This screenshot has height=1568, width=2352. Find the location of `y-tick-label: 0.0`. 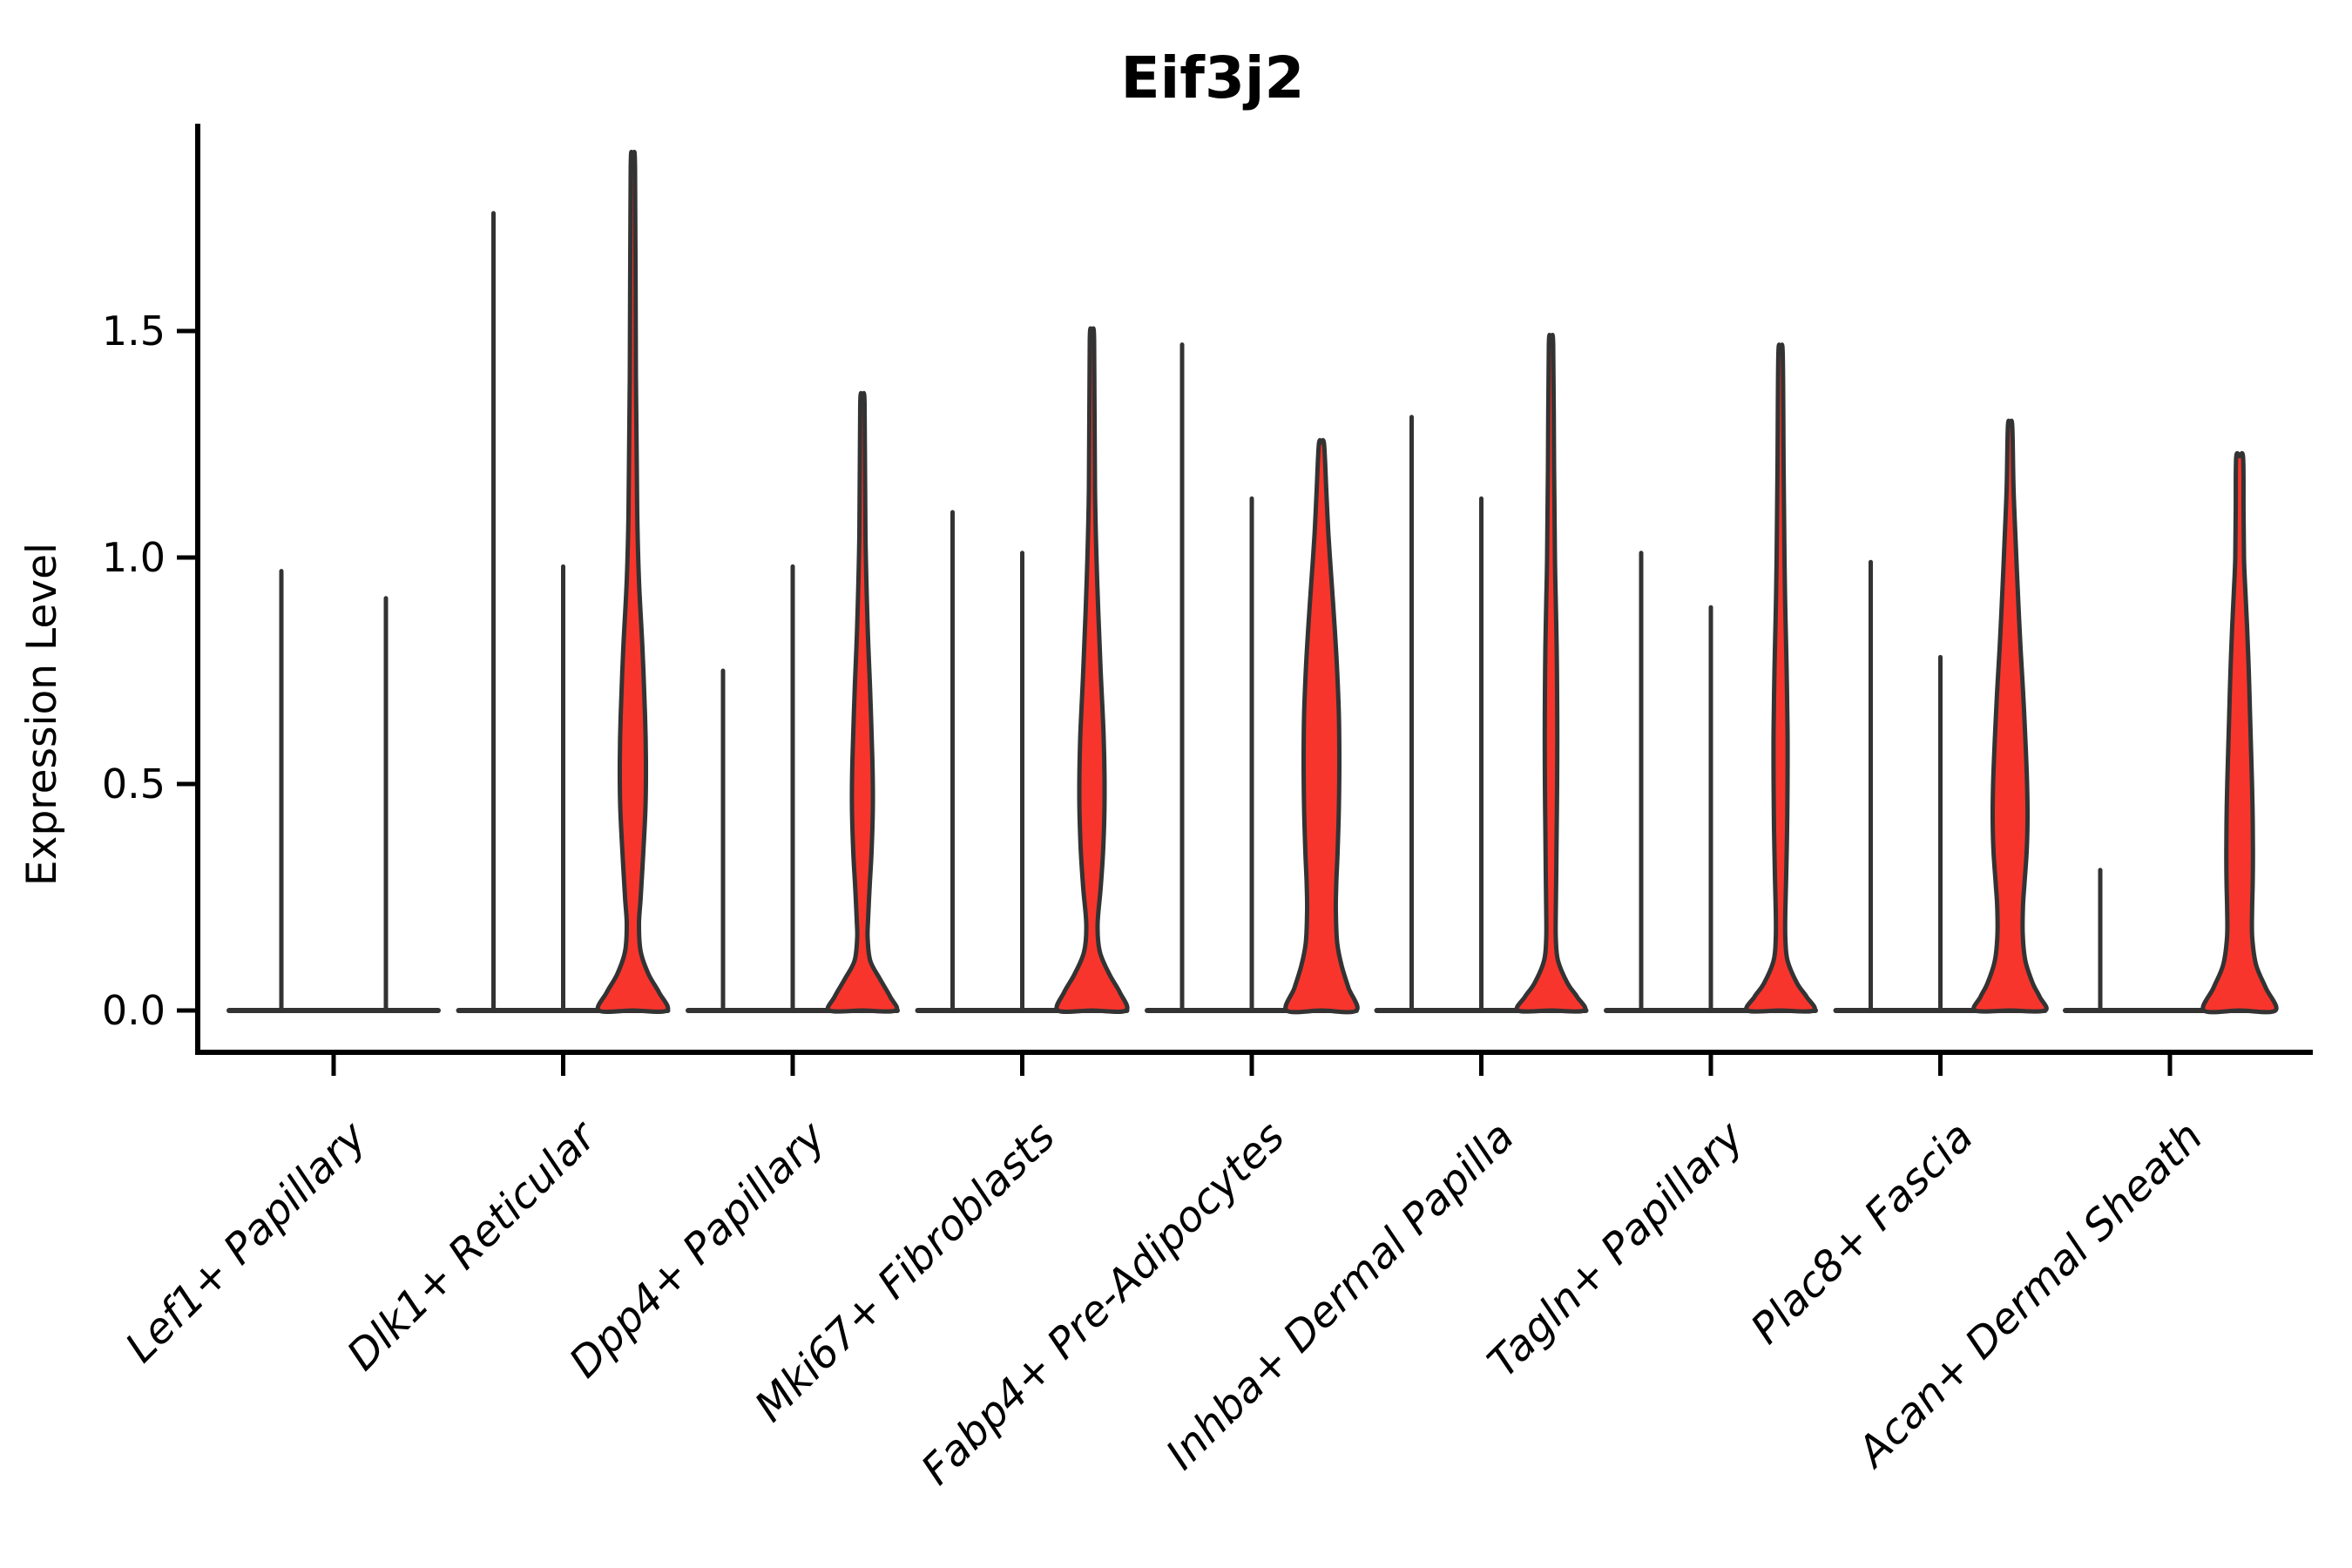

y-tick-label: 0.0 is located at coordinates (134, 1011).